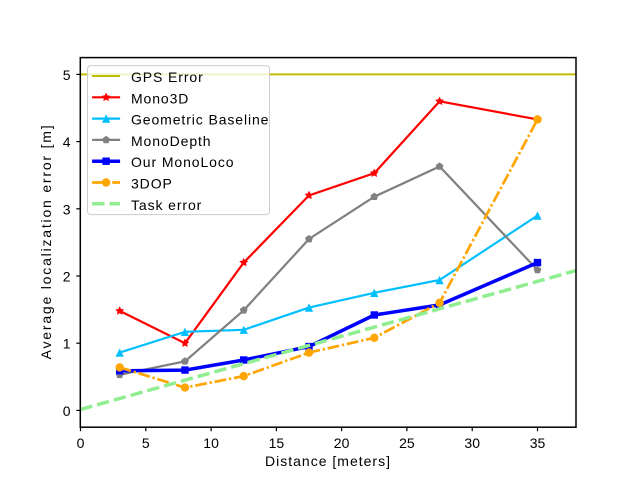 This screenshot has height=480, width=640. Describe the element at coordinates (342, 443) in the screenshot. I see `svg-text: 20` at that location.